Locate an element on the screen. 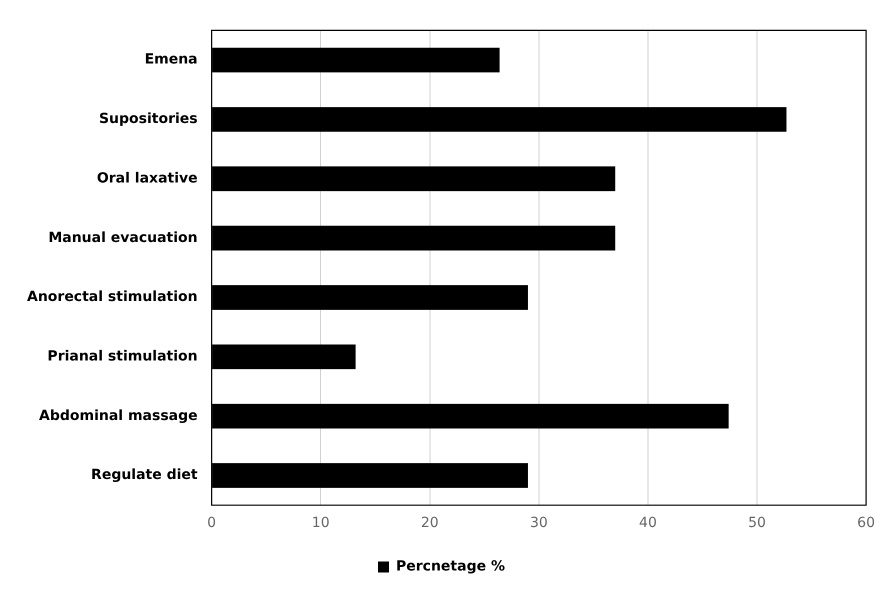 The height and width of the screenshot is (597, 893). y-tick-label: Abdominal massage is located at coordinates (118, 416).